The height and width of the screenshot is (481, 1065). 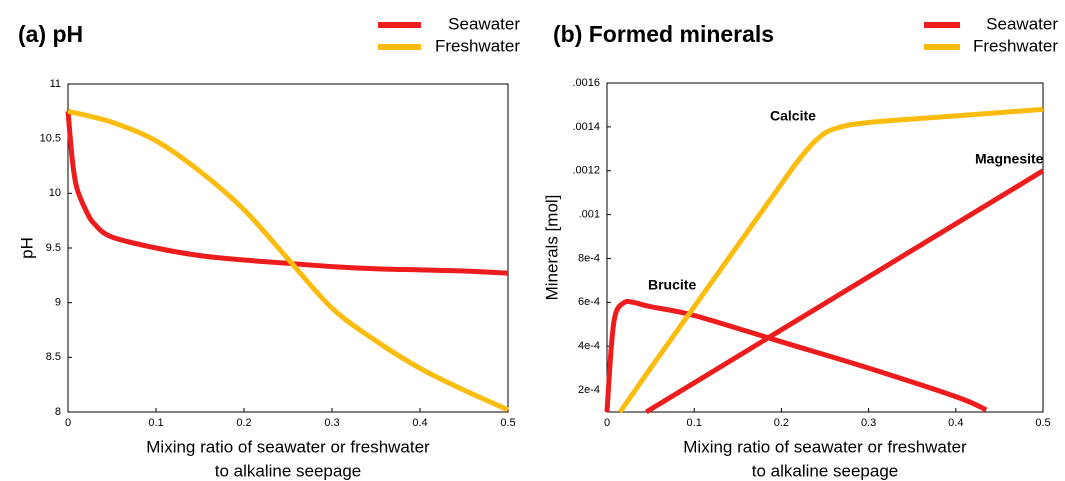 What do you see at coordinates (663, 34) in the screenshot?
I see `chart-title: (b) Formed minerals` at bounding box center [663, 34].